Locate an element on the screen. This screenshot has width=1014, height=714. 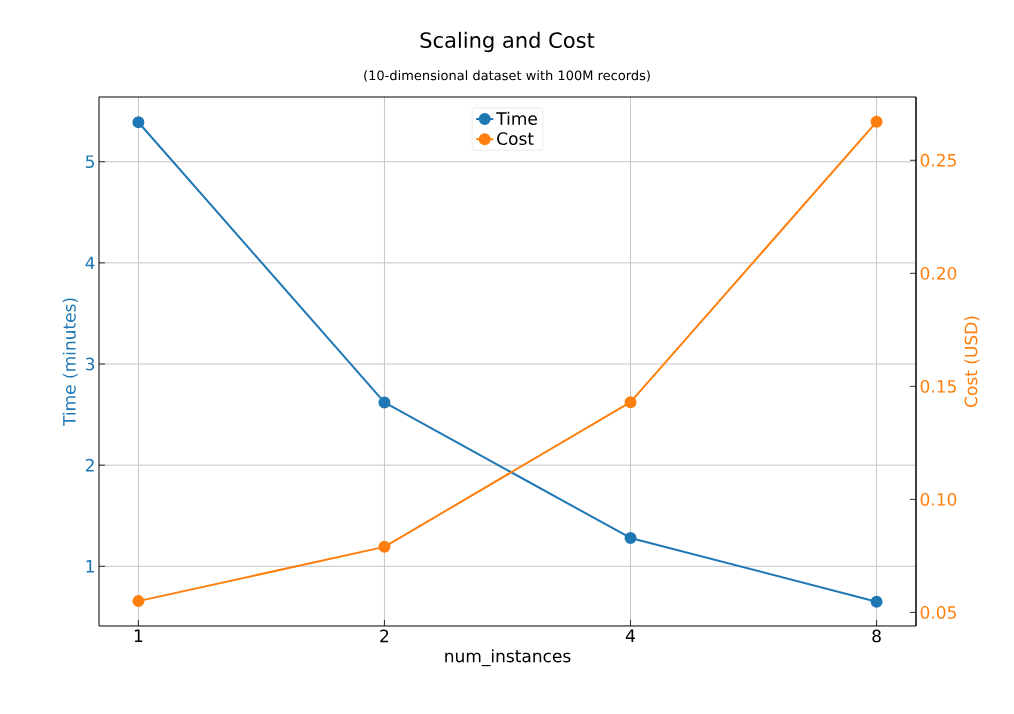
chart-title: Scaling and Cost is located at coordinates (507, 42).